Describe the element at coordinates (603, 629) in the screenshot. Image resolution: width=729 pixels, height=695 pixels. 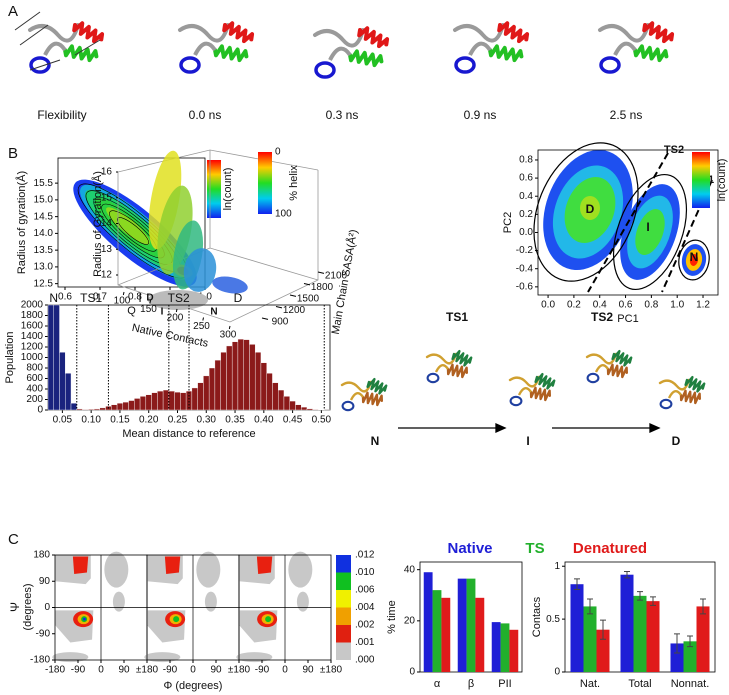
I see `error-bar` at that location.